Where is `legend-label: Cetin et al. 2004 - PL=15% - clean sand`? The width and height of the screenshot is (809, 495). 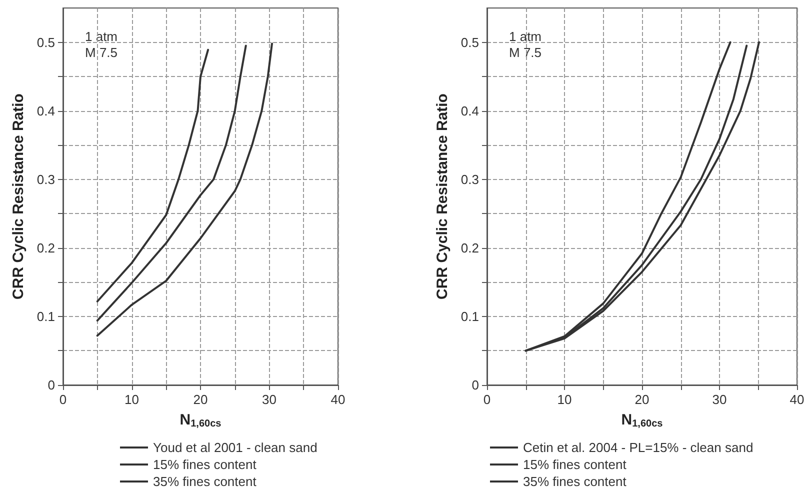 legend-label: Cetin et al. 2004 - PL=15% - clean sand is located at coordinates (638, 447).